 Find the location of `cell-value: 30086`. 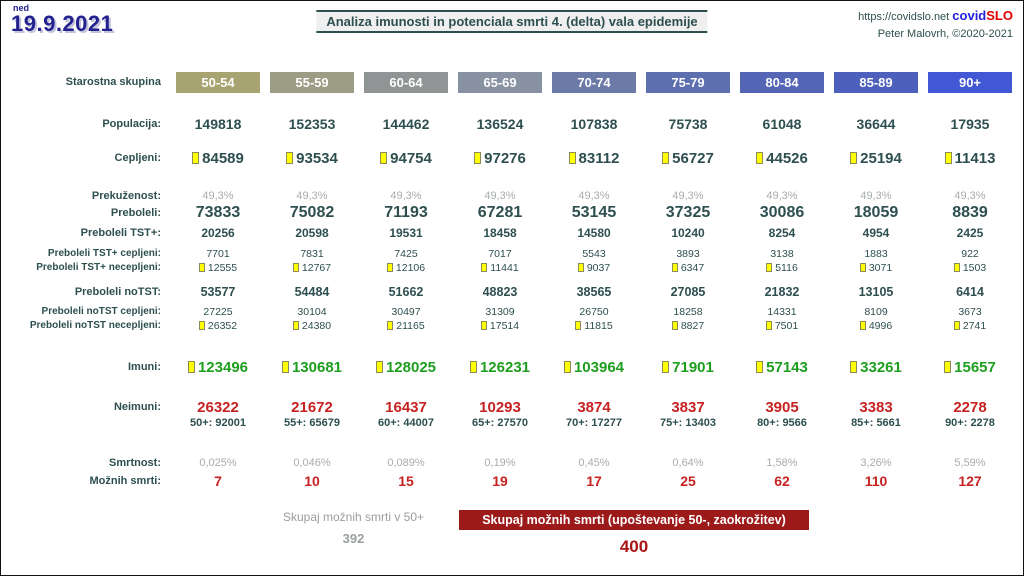

cell-value: 30086 is located at coordinates (782, 212).